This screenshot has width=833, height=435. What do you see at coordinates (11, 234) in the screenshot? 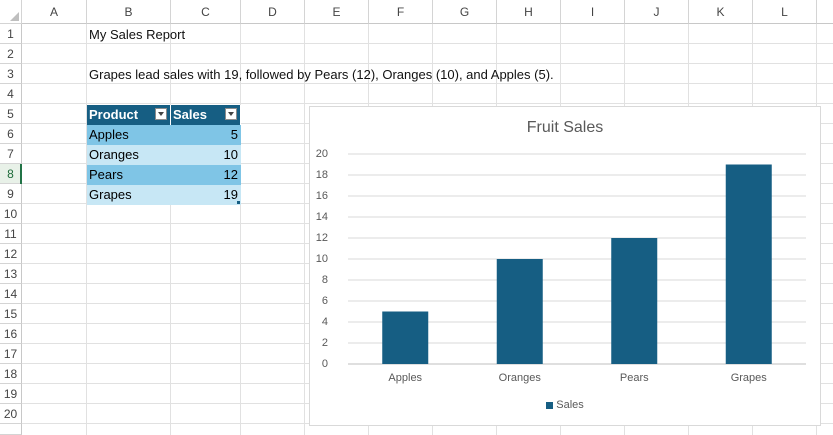
I see `row-header-11: 11` at bounding box center [11, 234].